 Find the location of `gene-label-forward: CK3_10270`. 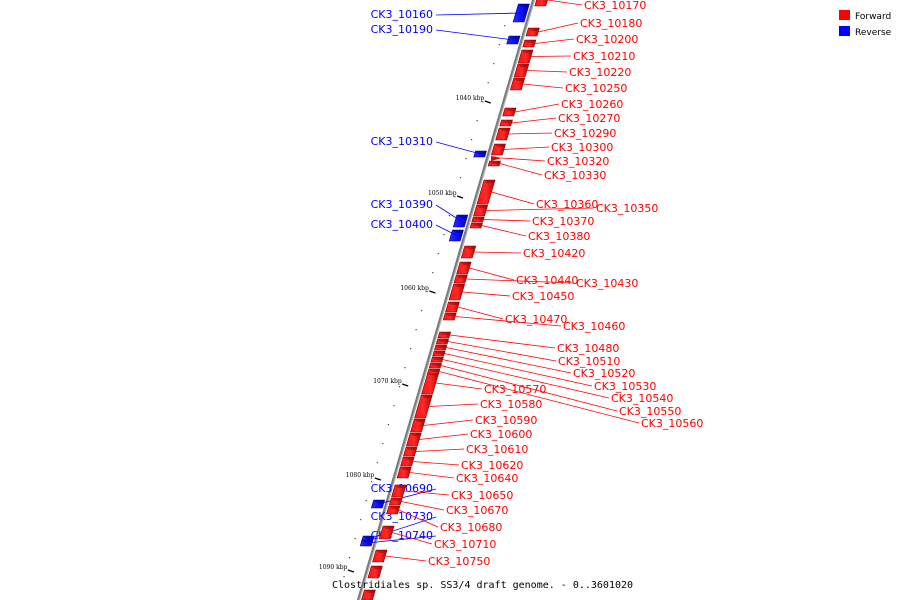

gene-label-forward: CK3_10270 is located at coordinates (589, 118).